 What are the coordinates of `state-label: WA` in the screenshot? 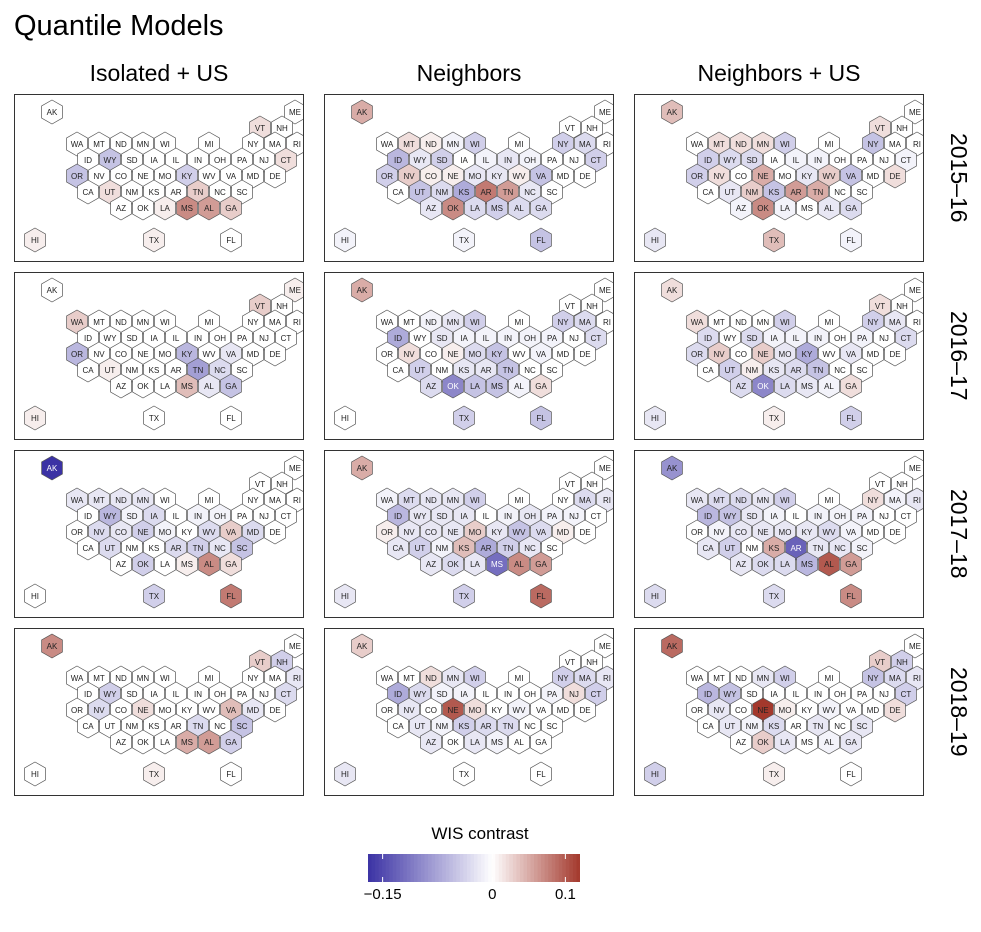 It's located at (77, 678).